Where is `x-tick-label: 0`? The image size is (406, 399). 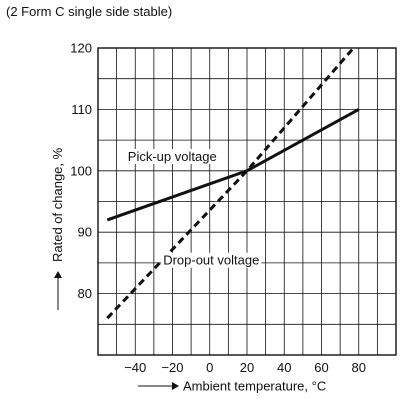 x-tick-label: 0 is located at coordinates (209, 367).